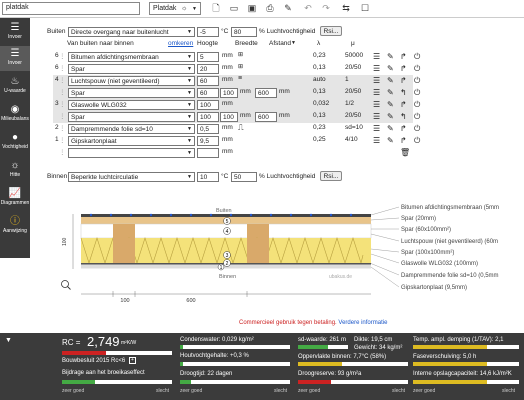 Image resolution: width=524 pixels, height=400 pixels. I want to click on layer-thickness-input: 5, so click(208, 57).